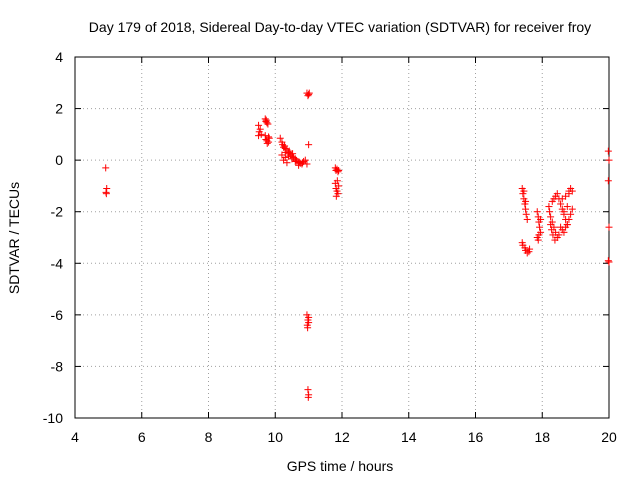 The image size is (640, 480). I want to click on x-tick-label: 20, so click(609, 437).